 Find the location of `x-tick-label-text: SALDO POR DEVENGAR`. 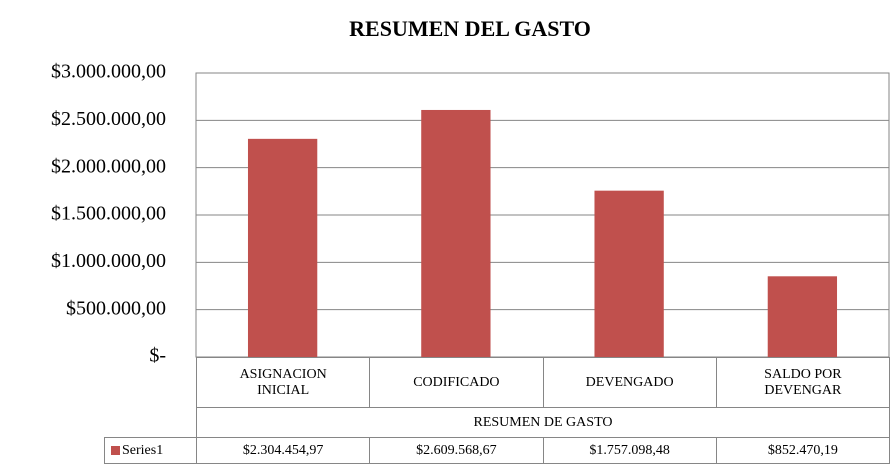

x-tick-label-text: SALDO POR DEVENGAR is located at coordinates (803, 382).